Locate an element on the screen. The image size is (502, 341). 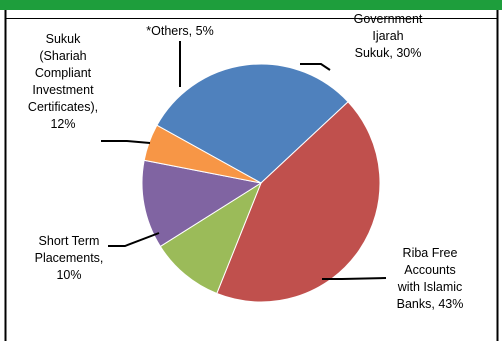
data-label-0-line-1: Ijarah is located at coordinates (387, 36).